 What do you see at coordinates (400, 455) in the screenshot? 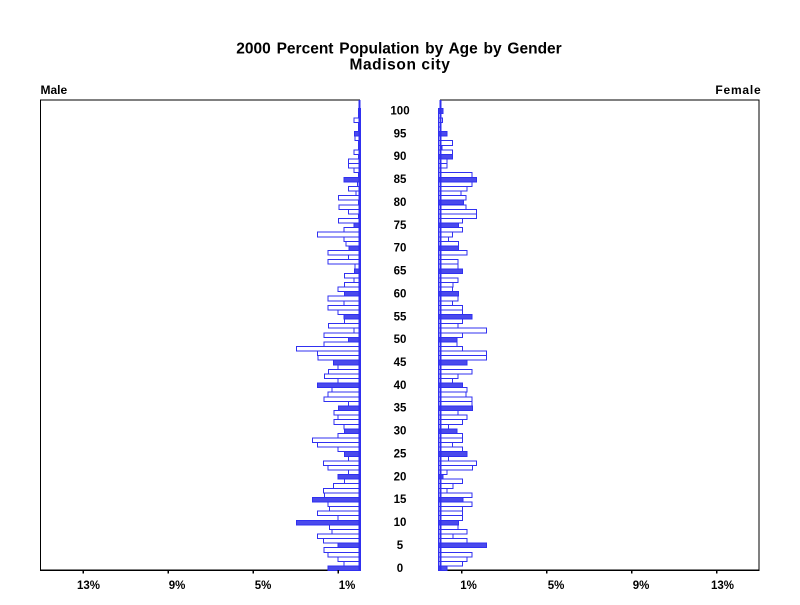
I see `svg-text: 25` at bounding box center [400, 455].